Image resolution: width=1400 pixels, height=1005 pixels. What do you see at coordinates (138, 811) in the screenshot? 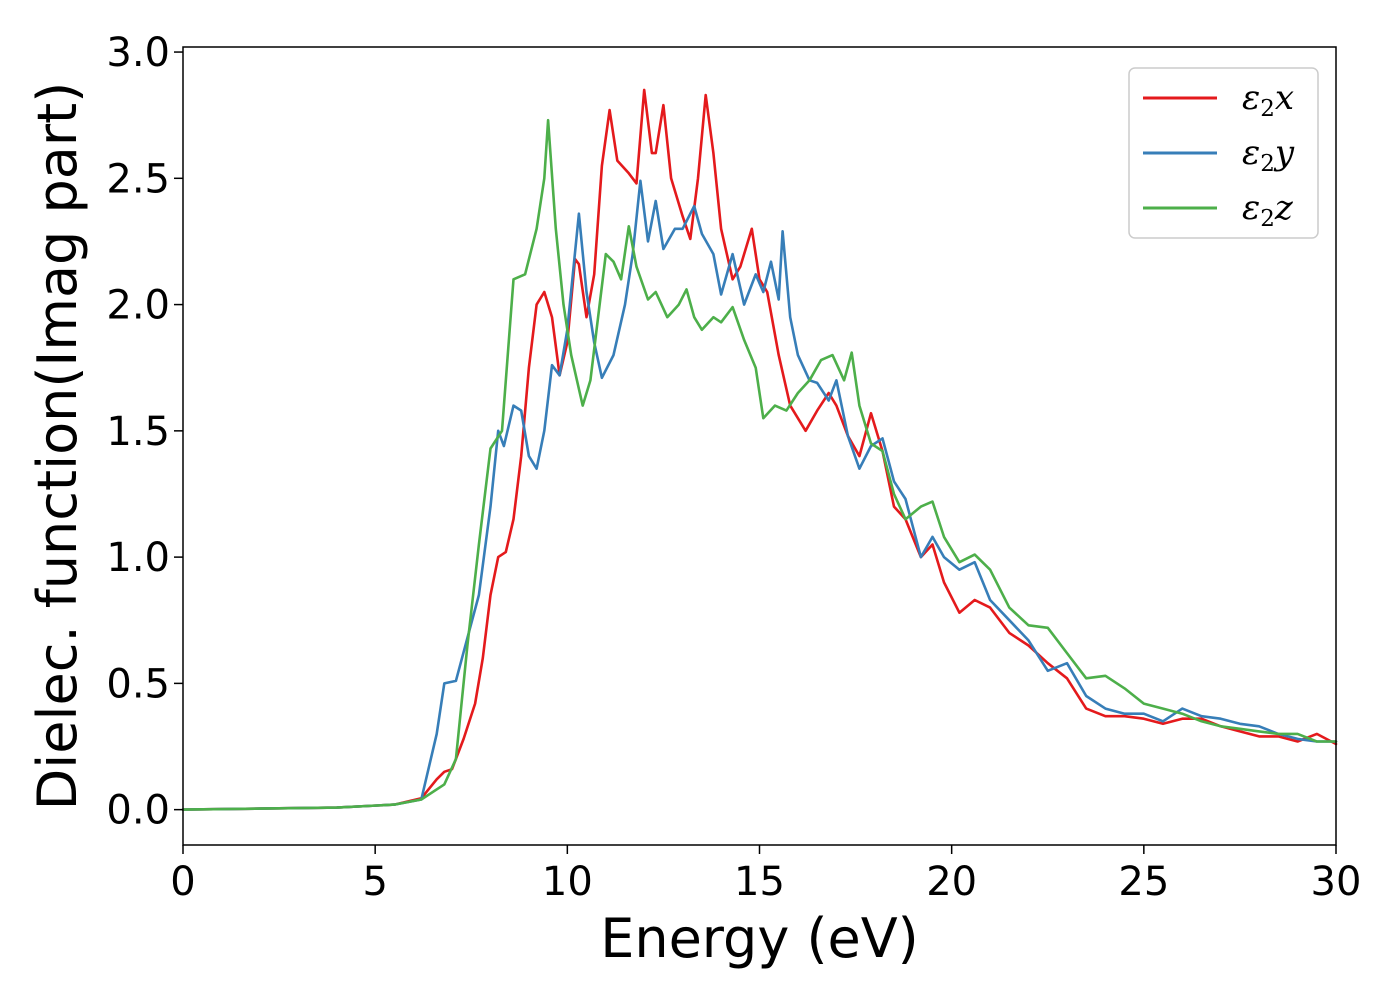
I see `y-tick-label: 0.0` at bounding box center [138, 811].